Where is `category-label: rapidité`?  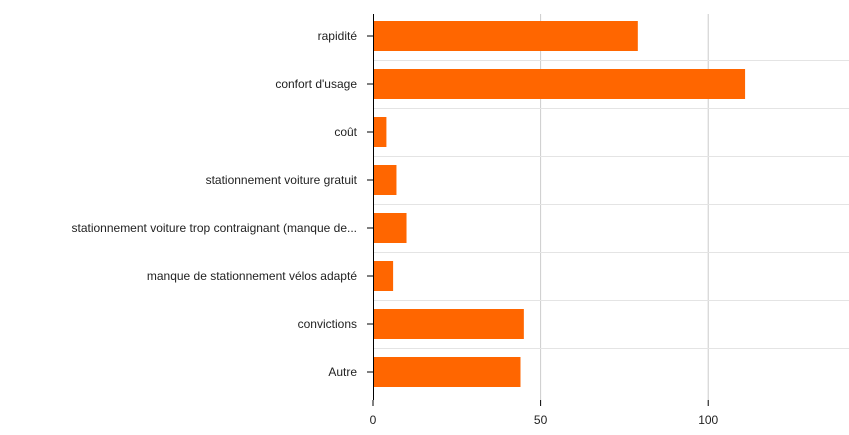
category-label: rapidité is located at coordinates (338, 36).